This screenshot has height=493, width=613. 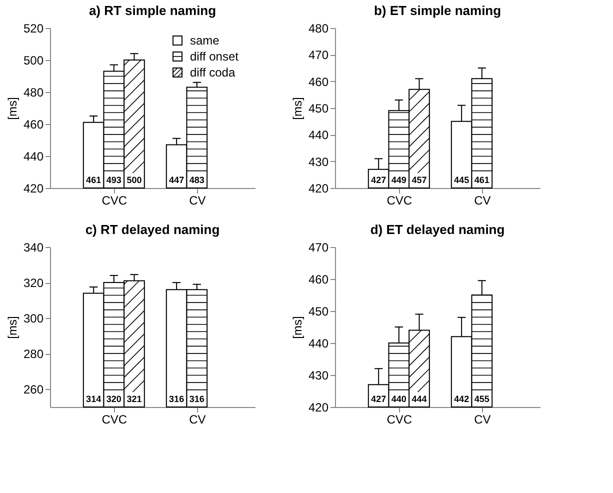 What do you see at coordinates (398, 180) in the screenshot?
I see `data-label: 449` at bounding box center [398, 180].